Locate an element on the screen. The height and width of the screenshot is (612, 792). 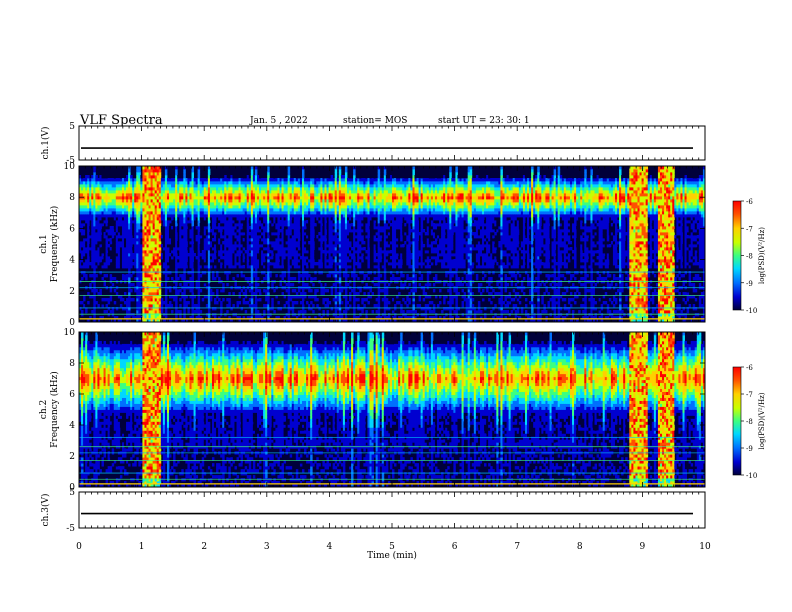
ch2-colorbar is located at coordinates (737, 421).